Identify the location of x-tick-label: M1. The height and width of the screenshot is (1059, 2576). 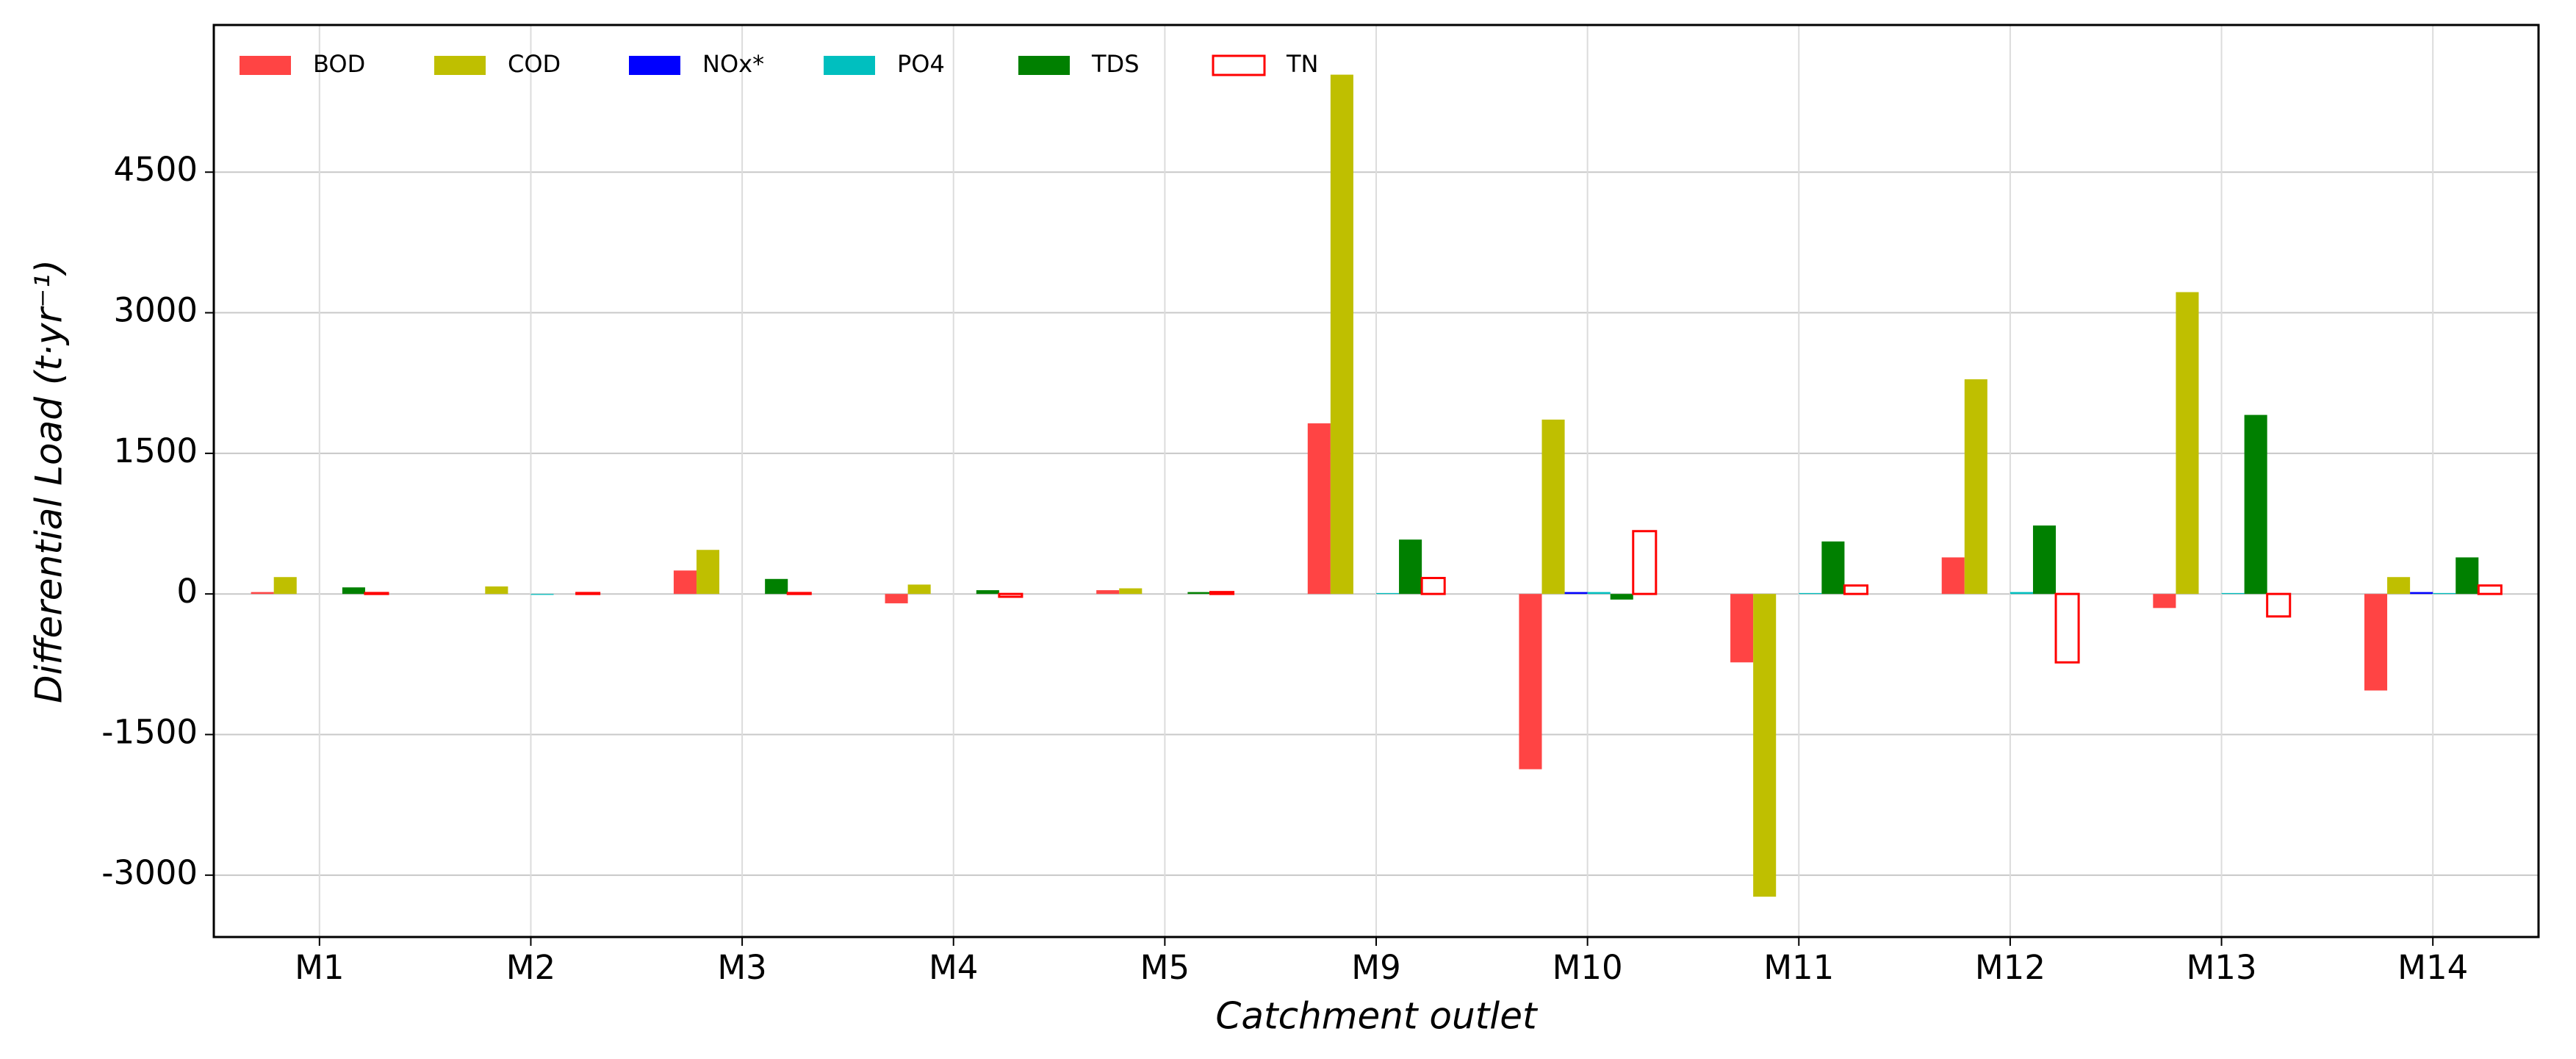
(319, 968).